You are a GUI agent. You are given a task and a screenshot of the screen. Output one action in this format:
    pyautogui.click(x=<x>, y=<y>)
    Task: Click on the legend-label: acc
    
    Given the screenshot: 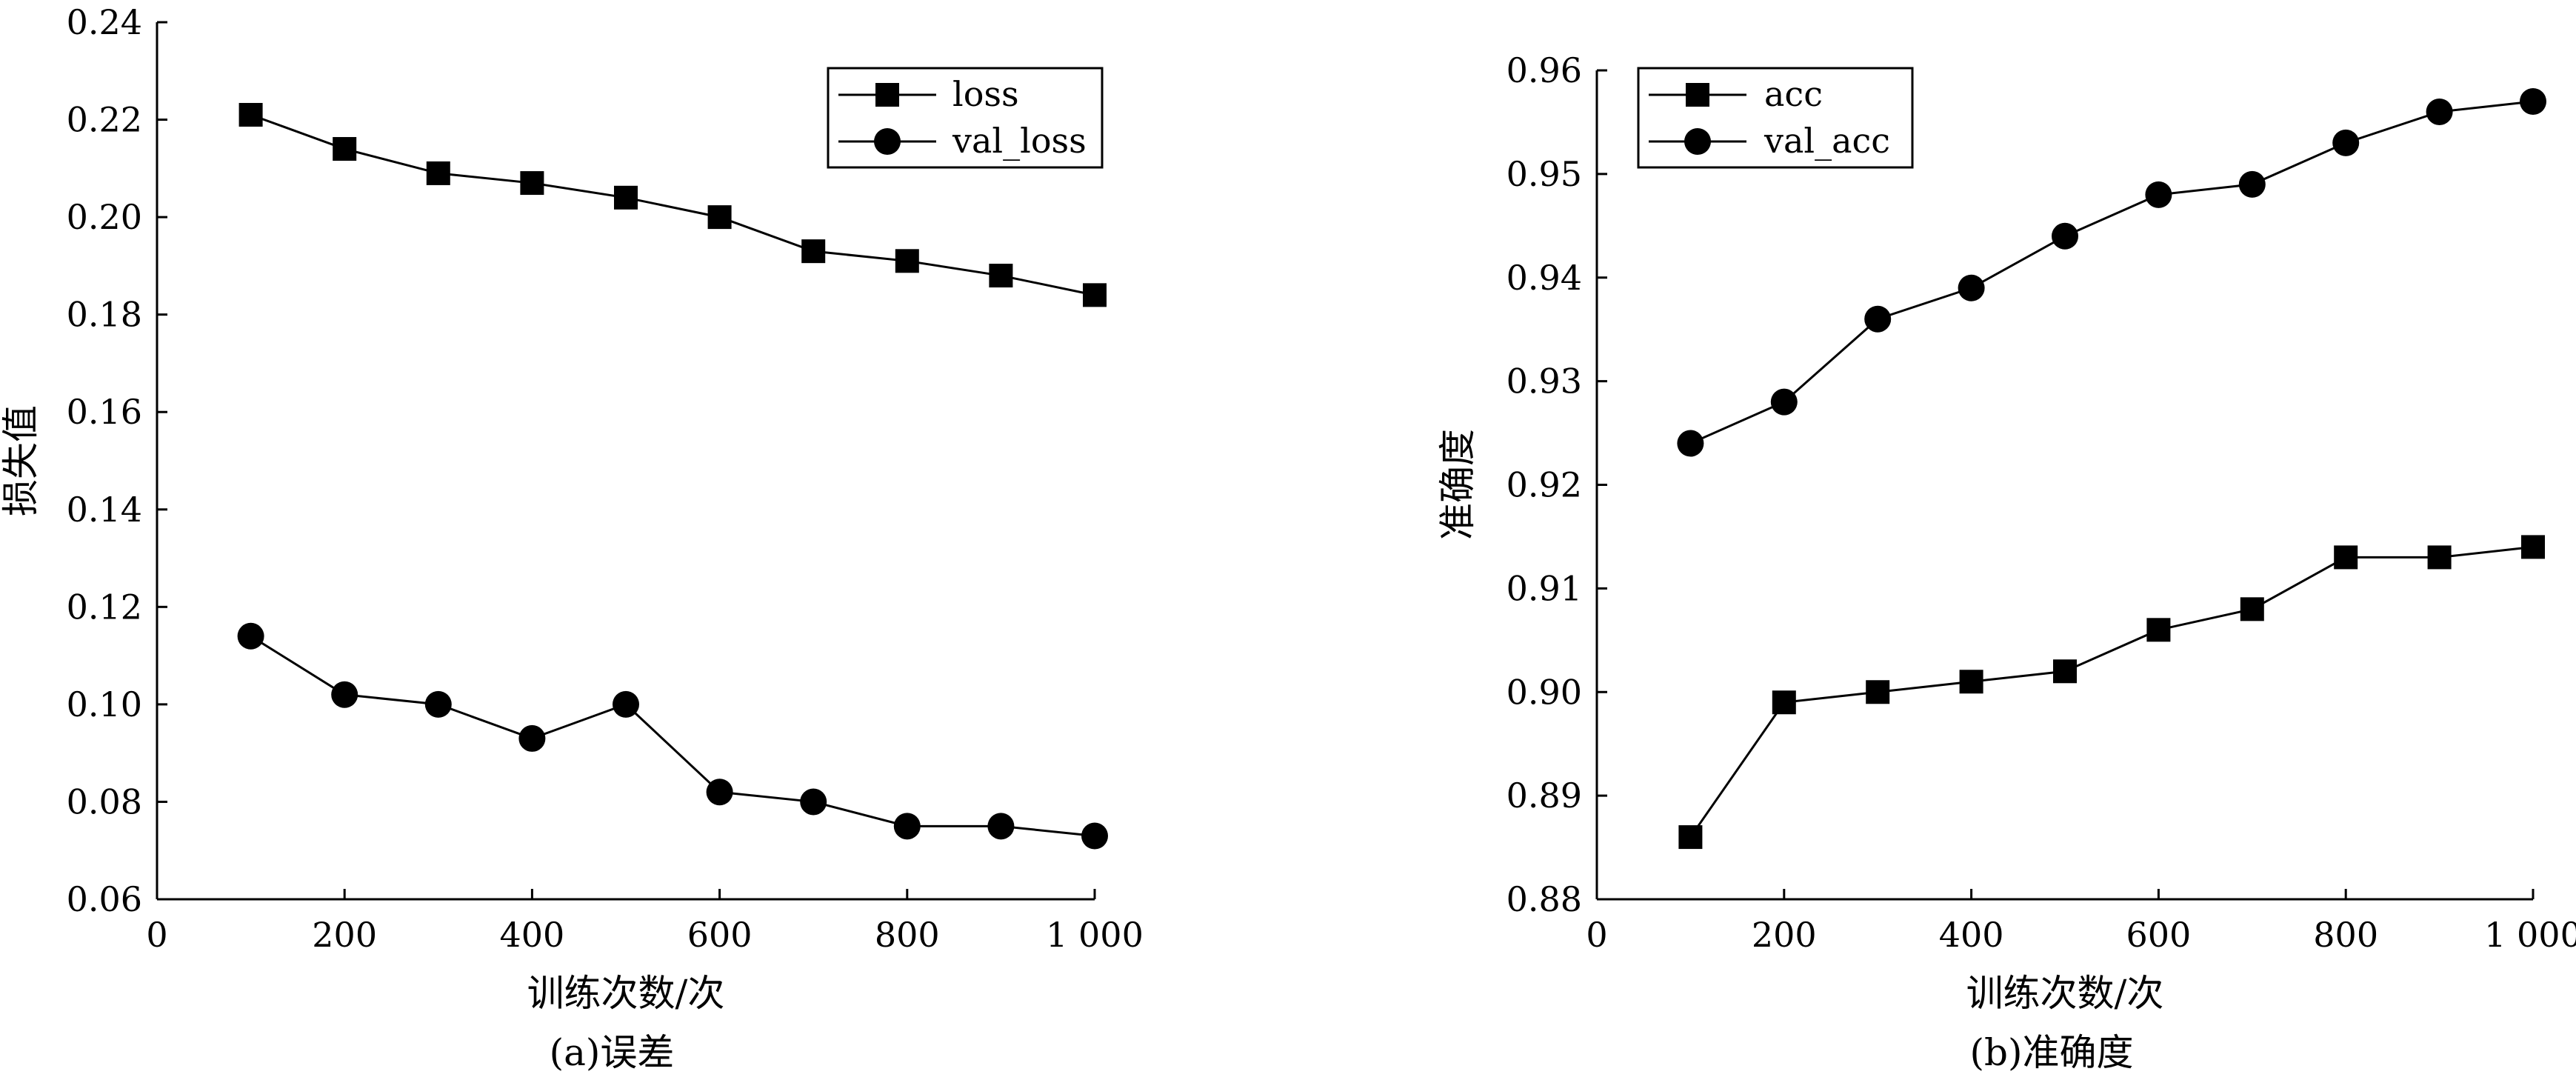 What is the action you would take?
    pyautogui.click(x=1793, y=94)
    